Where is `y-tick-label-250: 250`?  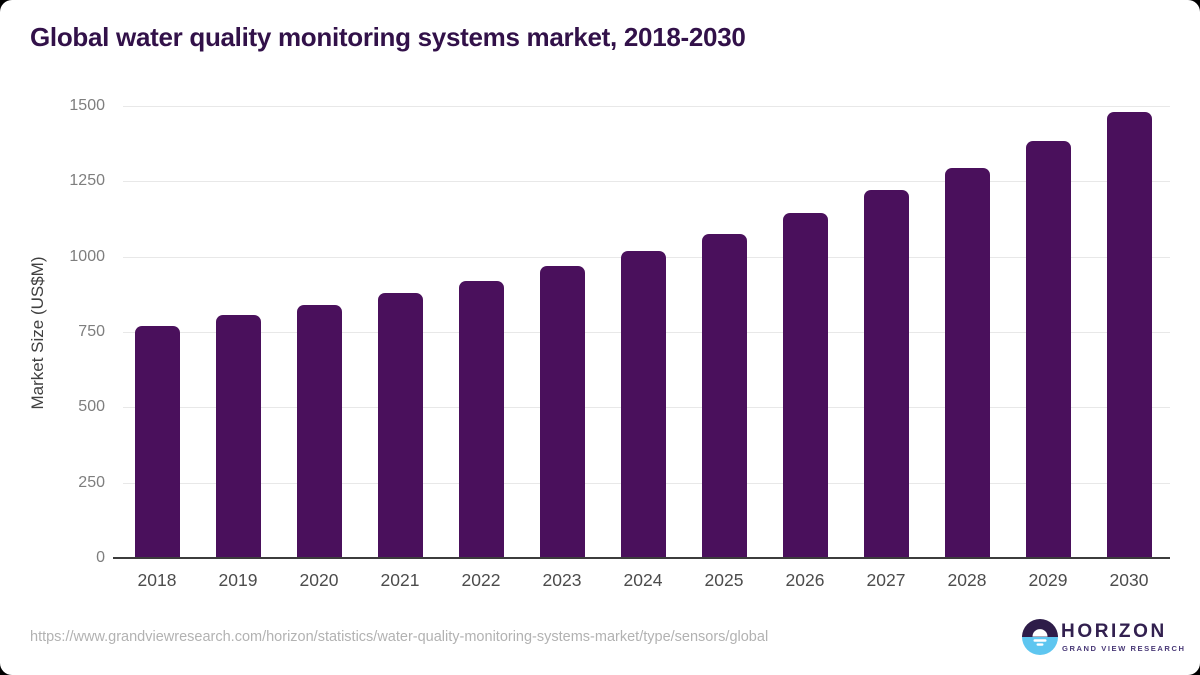
y-tick-label-250: 250 is located at coordinates (91, 482).